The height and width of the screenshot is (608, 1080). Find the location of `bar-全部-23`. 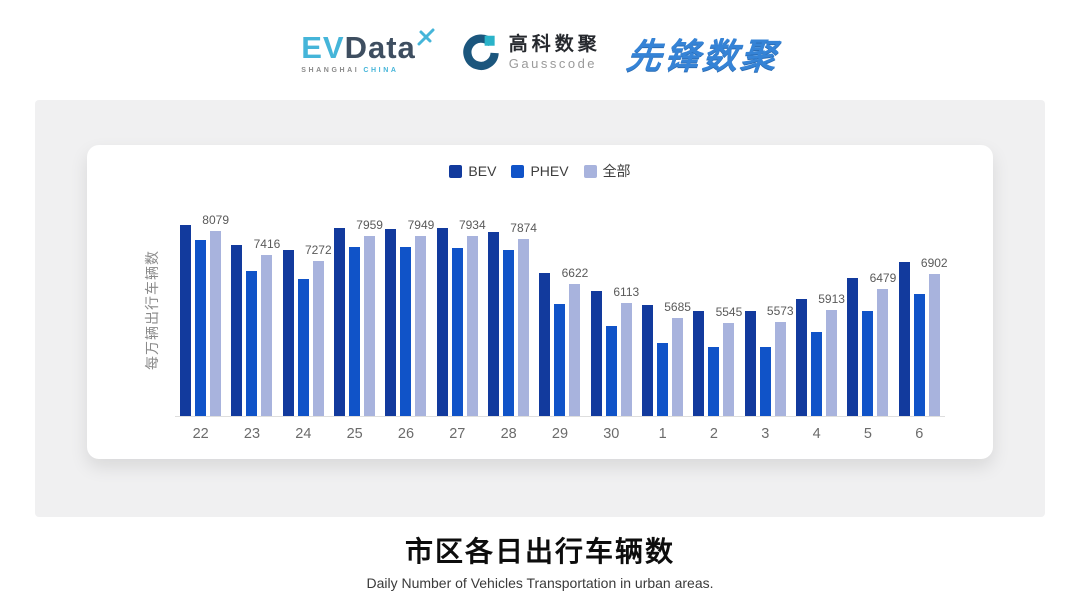

bar-全部-23 is located at coordinates (267, 335).